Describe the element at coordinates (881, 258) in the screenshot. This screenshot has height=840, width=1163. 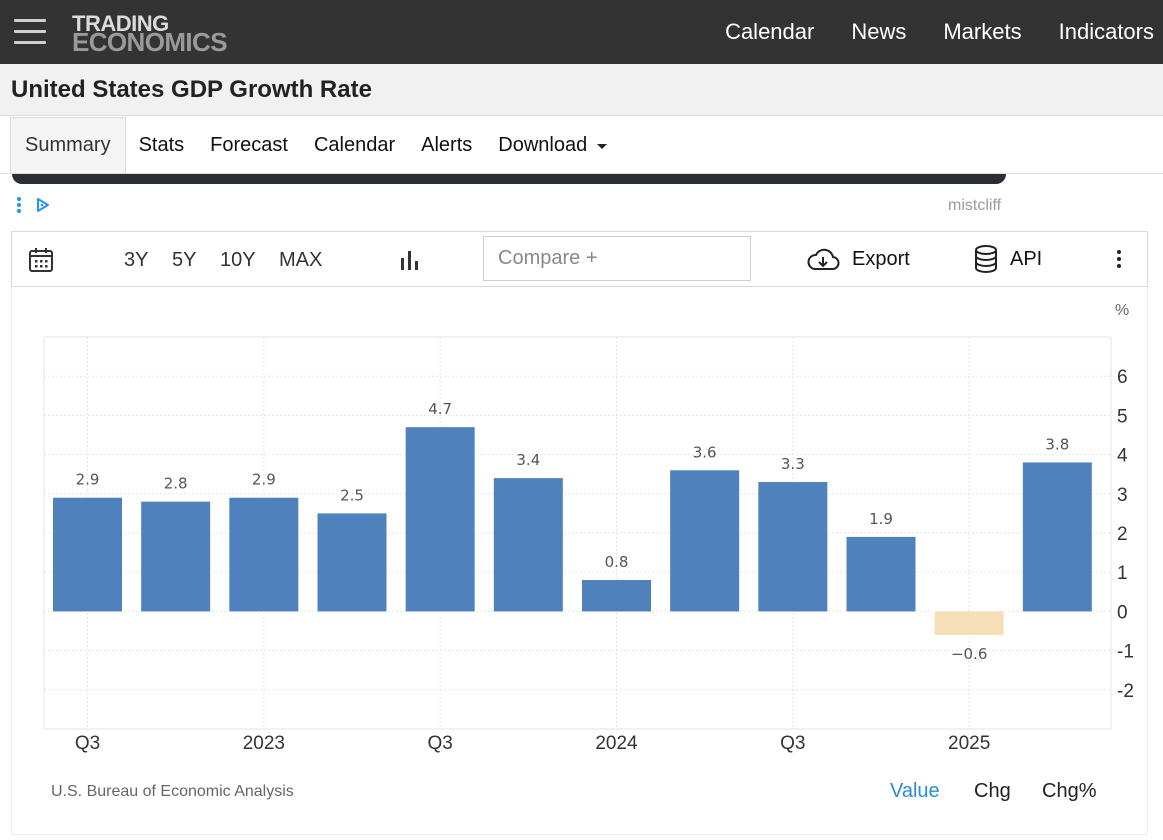
I see `export-label: Export` at that location.